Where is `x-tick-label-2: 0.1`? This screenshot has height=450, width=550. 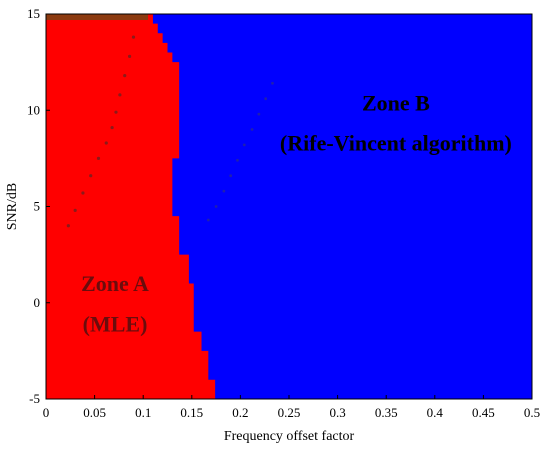 x-tick-label-2: 0.1 is located at coordinates (143, 412).